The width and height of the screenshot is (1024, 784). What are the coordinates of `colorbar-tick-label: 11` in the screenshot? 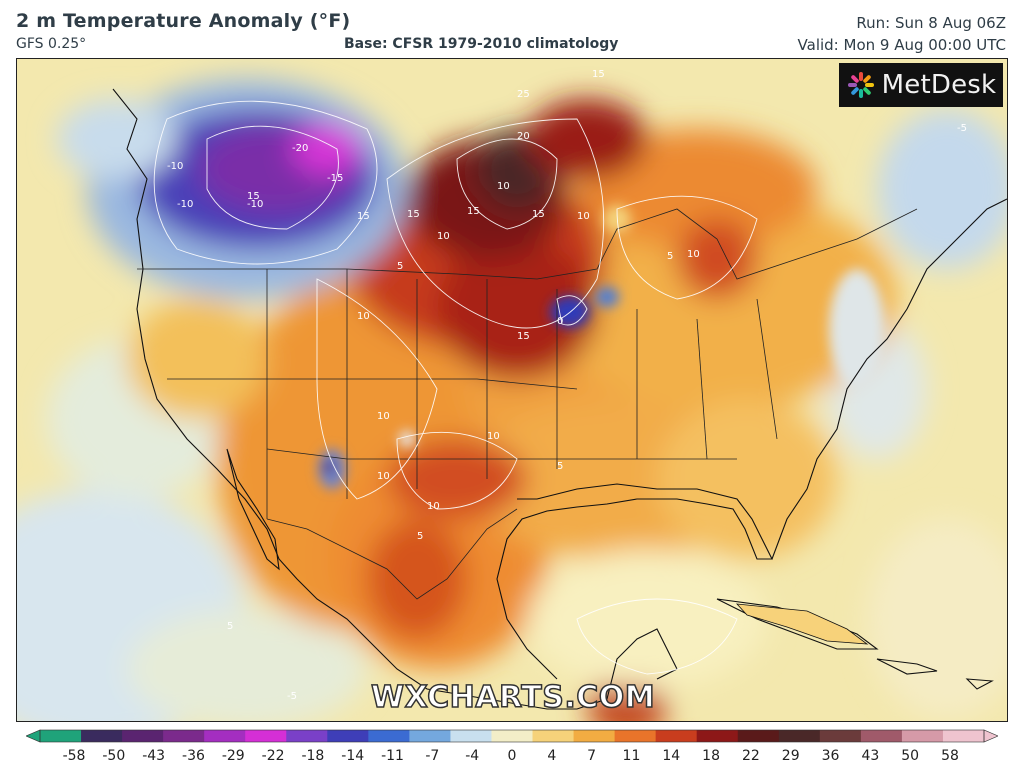 It's located at (631, 756).